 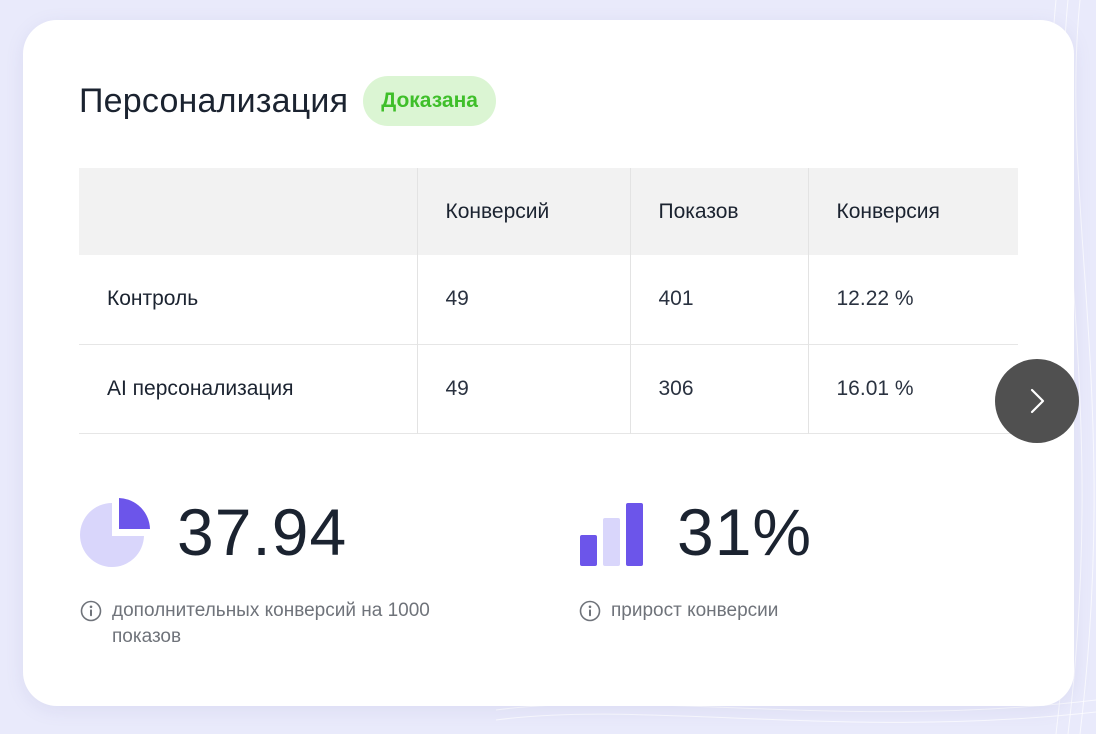 I want to click on impressions-cell: 401, so click(x=718, y=299).